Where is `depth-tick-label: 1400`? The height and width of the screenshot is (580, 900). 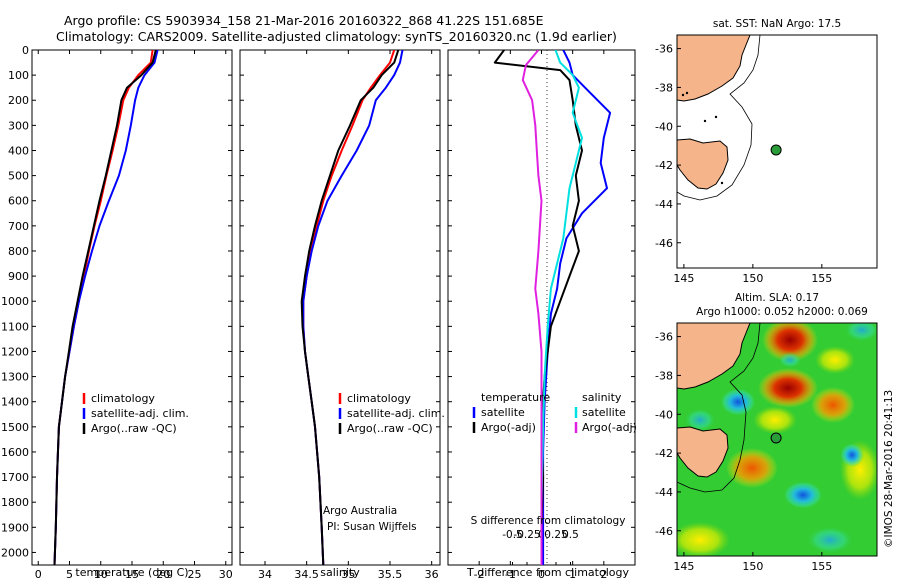 depth-tick-label: 1400 is located at coordinates (15, 402).